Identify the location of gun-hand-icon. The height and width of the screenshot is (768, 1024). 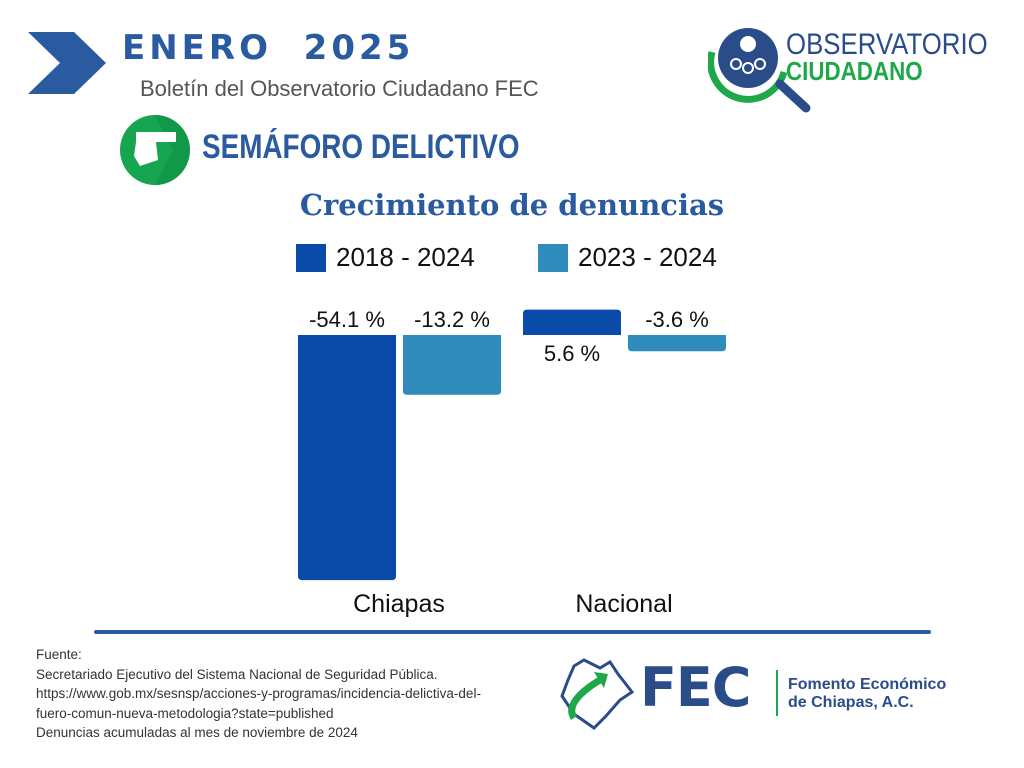
(155, 150).